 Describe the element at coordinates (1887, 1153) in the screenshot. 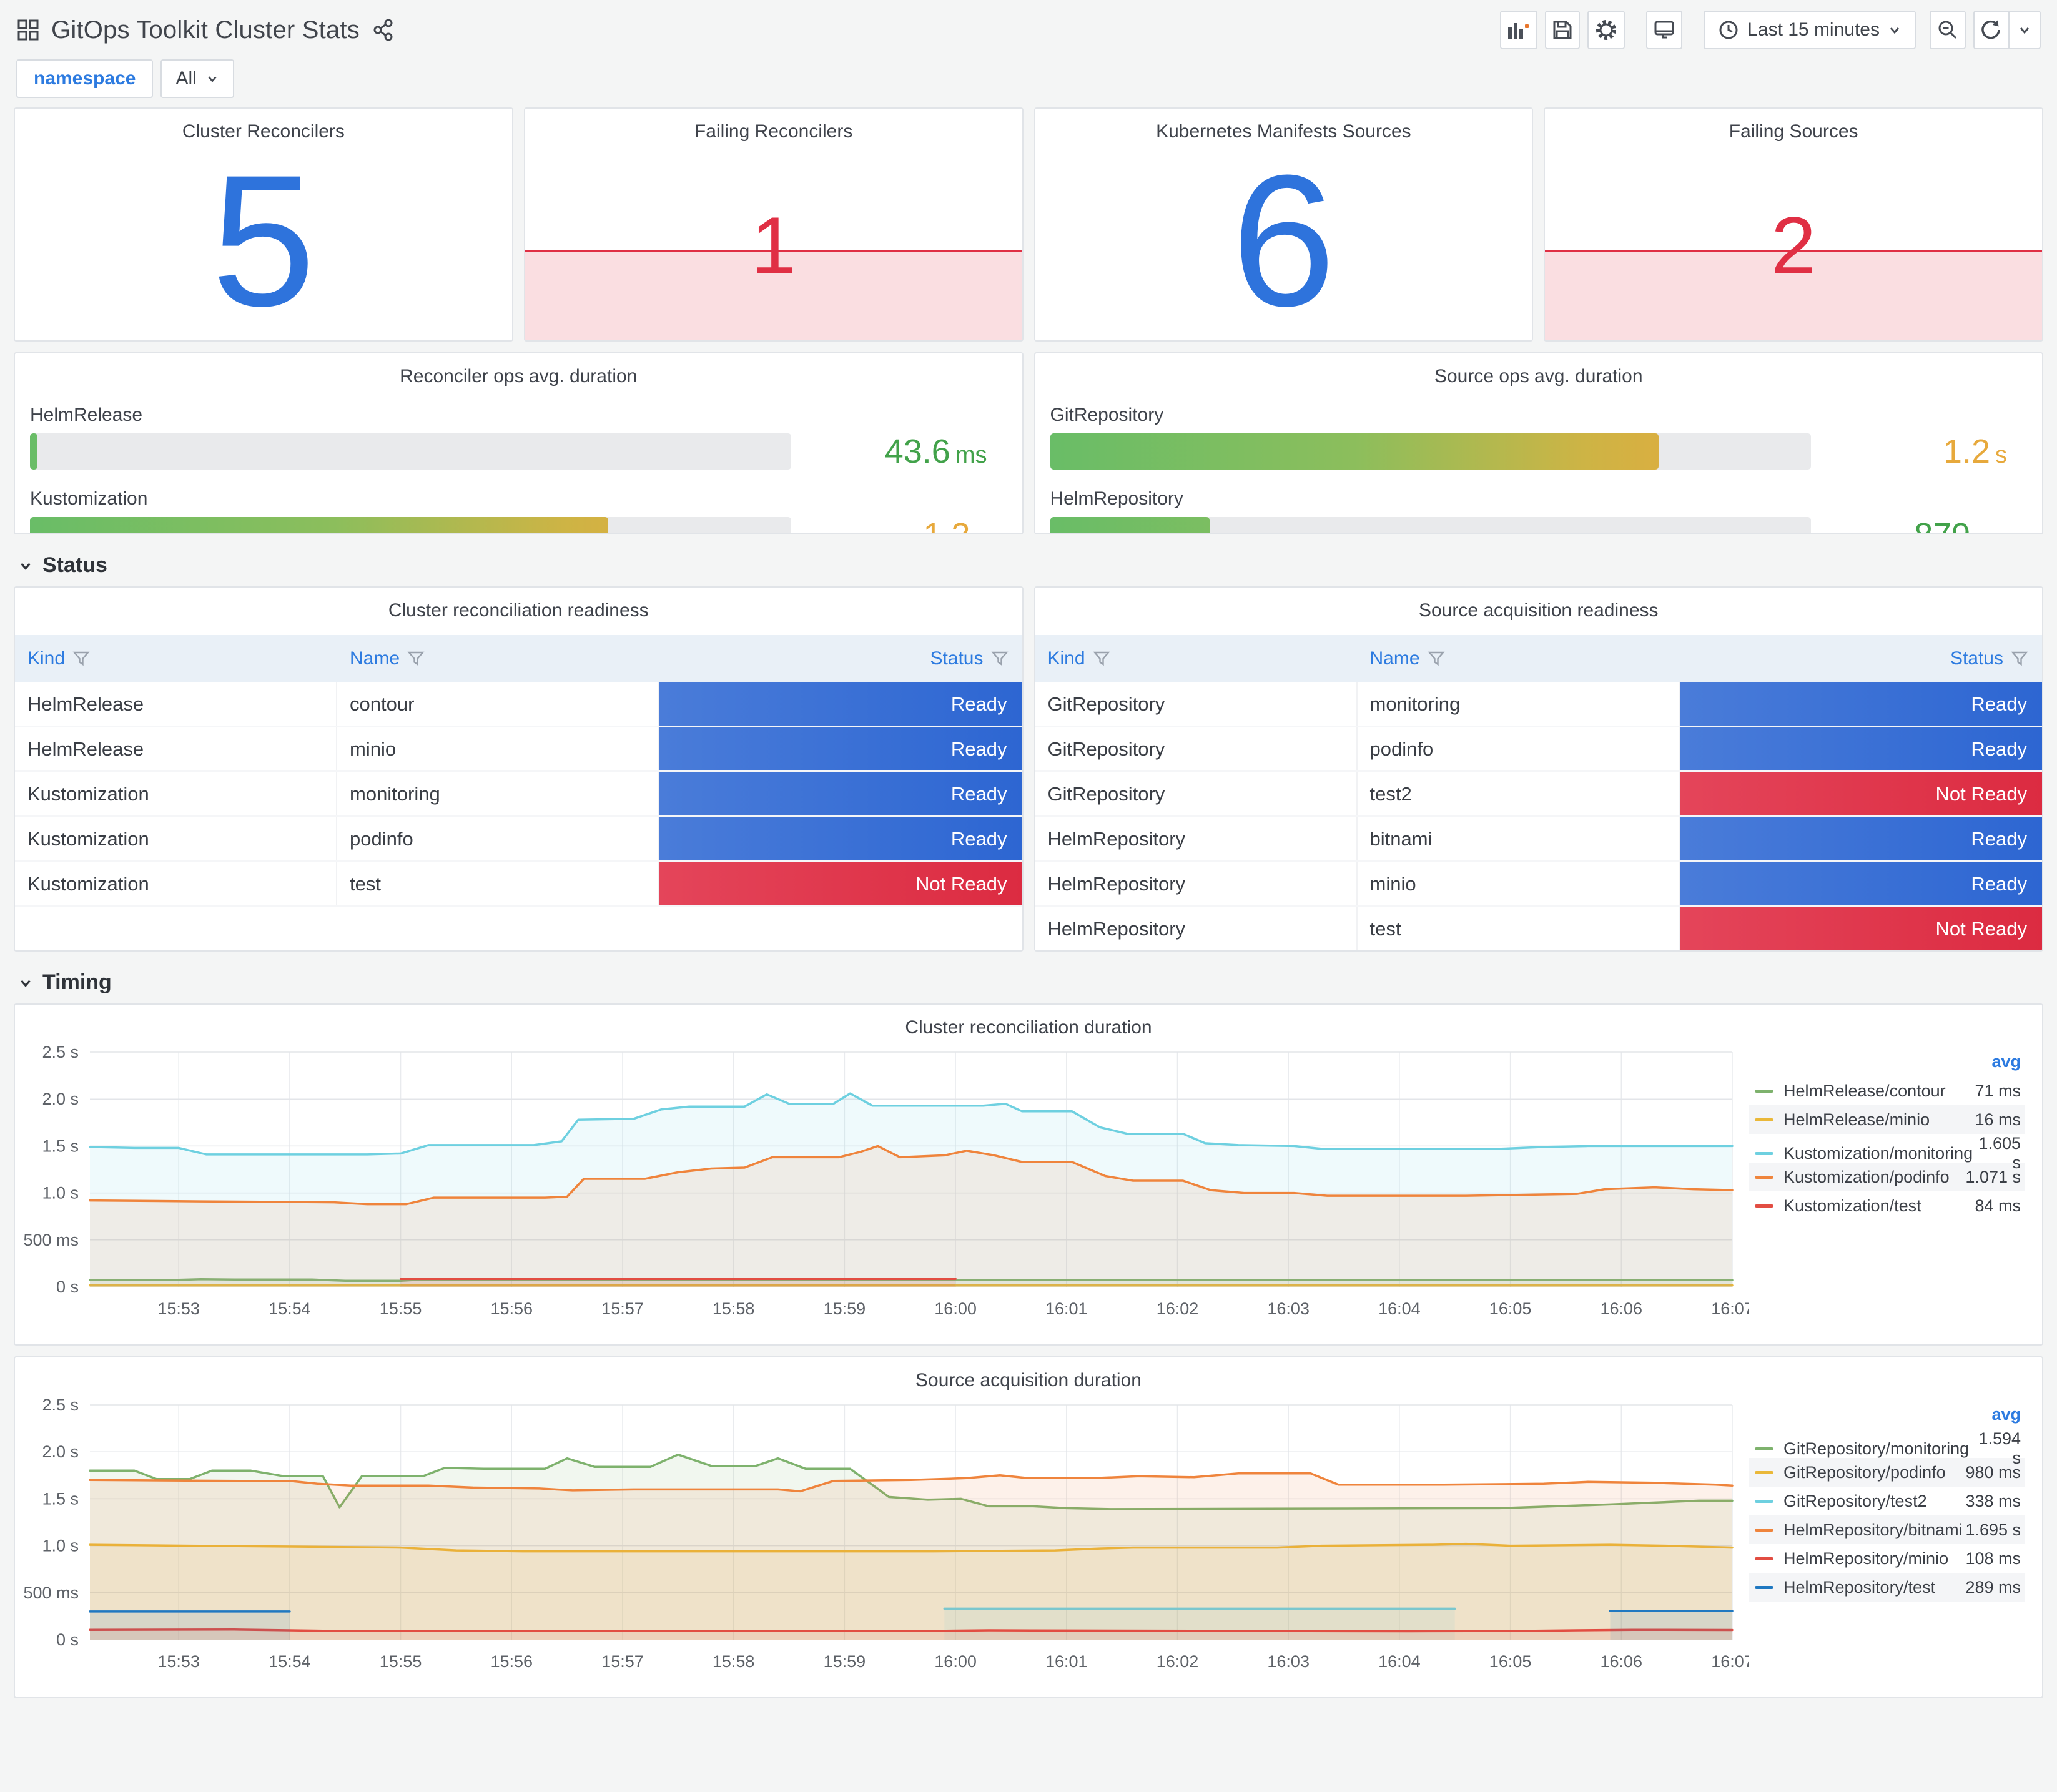

I see `legend-item: Kustomization/monitoring 1.605 s` at that location.